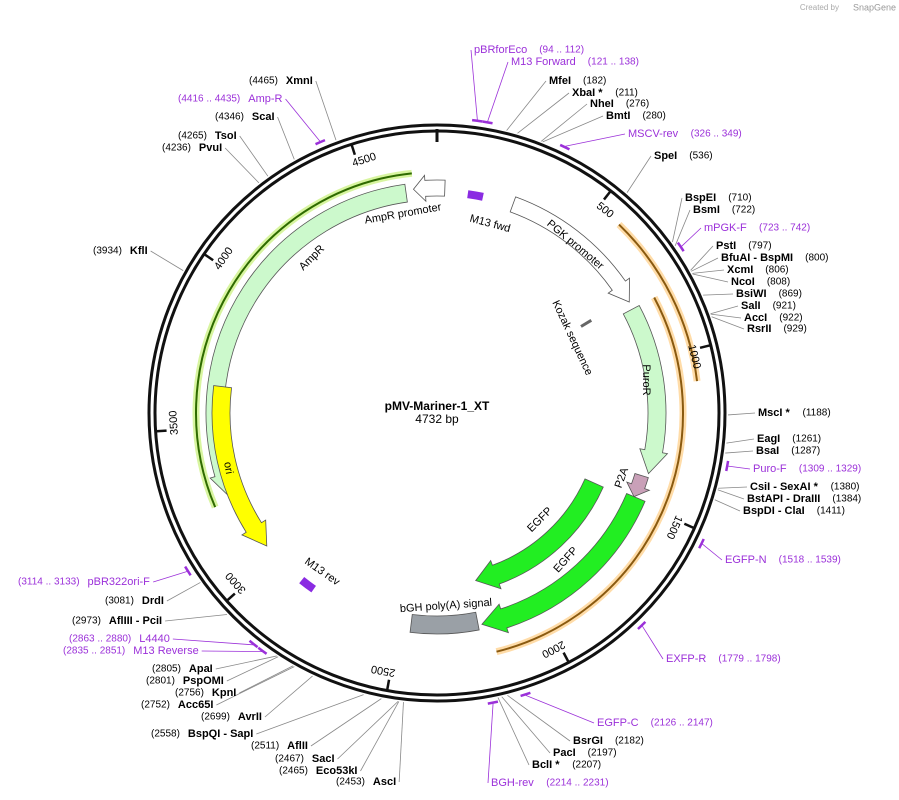 This screenshot has width=899, height=800. What do you see at coordinates (205, 693) in the screenshot?
I see `site-label: (2756) KpnI` at bounding box center [205, 693].